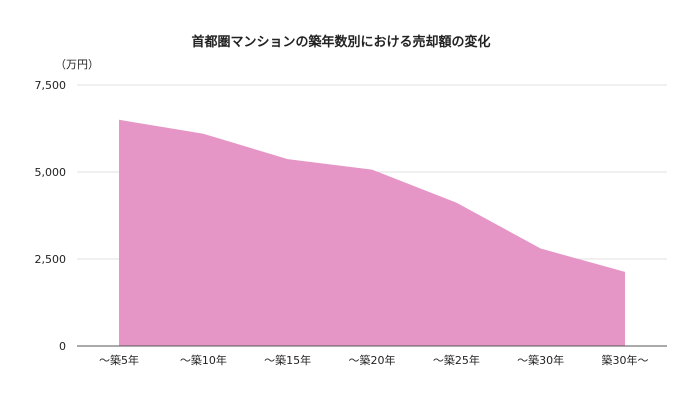 This screenshot has height=404, width=700. I want to click on x-axis-ticks: ～築5年 ～築10年 ～築15年 ～築20年 ～築25年 ～築30年 築30年～, so click(374, 360).